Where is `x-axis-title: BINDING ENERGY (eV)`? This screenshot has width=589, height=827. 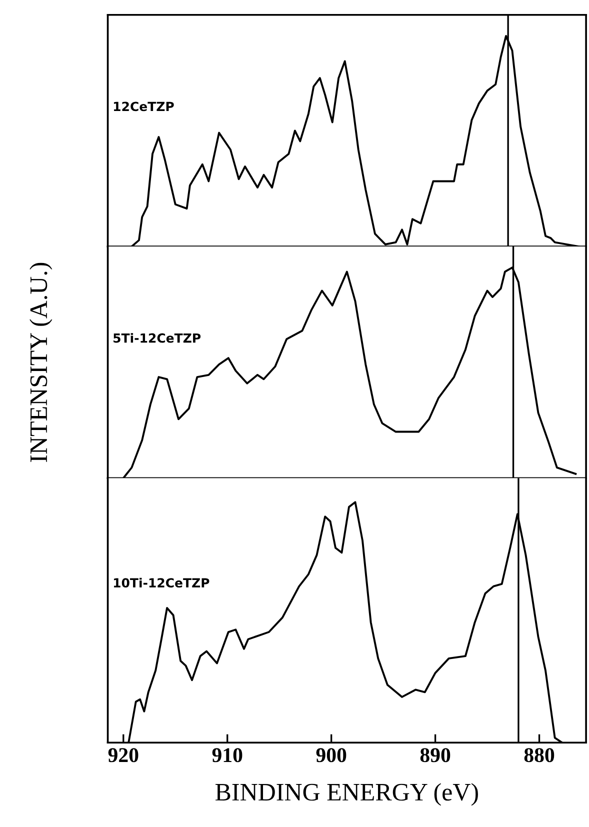 x-axis-title: BINDING ENERGY (eV) is located at coordinates (346, 794).